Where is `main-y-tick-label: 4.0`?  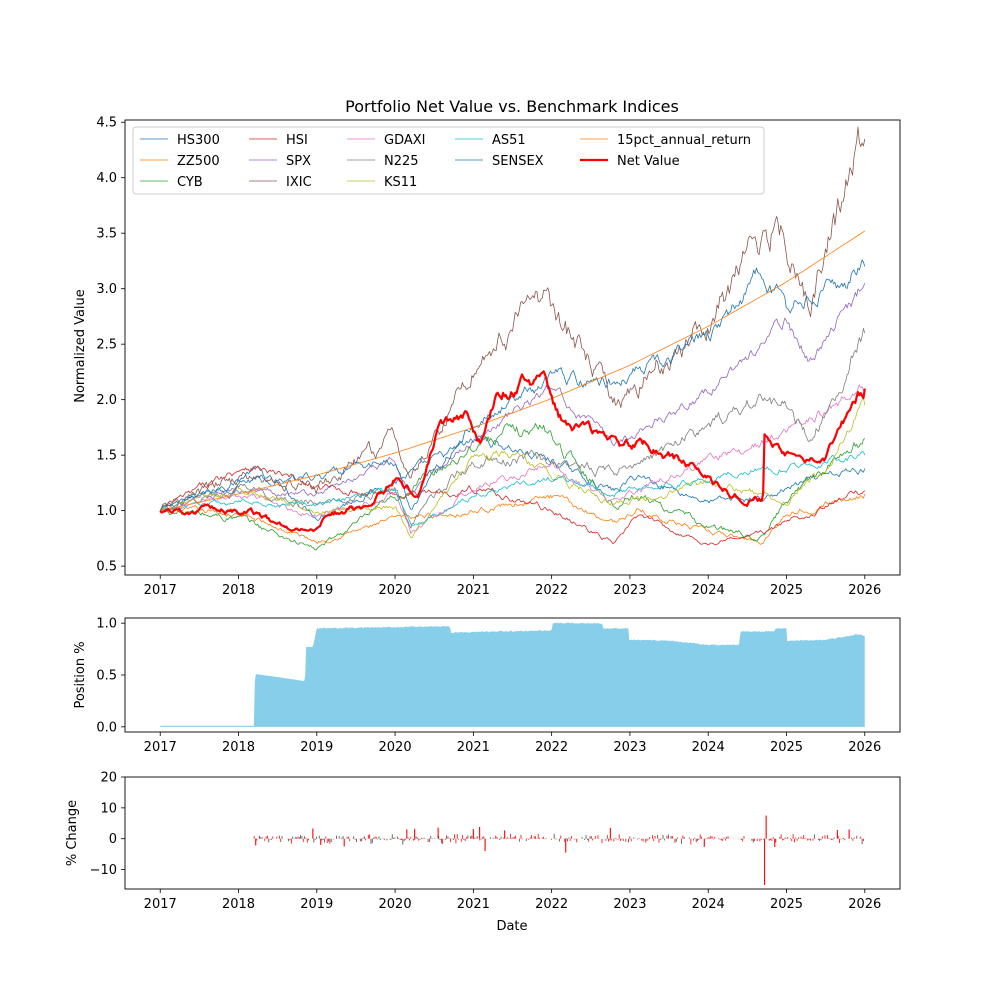
main-y-tick-label: 4.0 is located at coordinates (106, 178).